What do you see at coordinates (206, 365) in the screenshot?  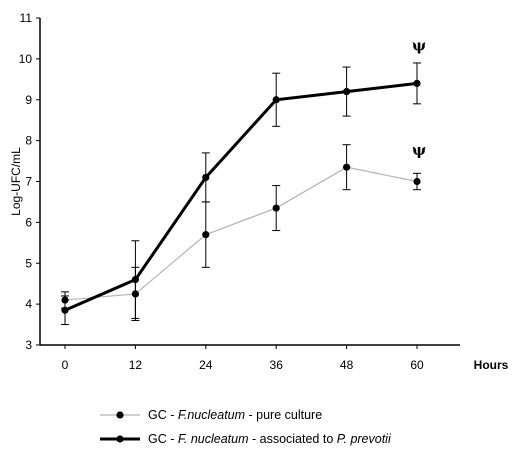 I see `x-tick-label: 24` at bounding box center [206, 365].